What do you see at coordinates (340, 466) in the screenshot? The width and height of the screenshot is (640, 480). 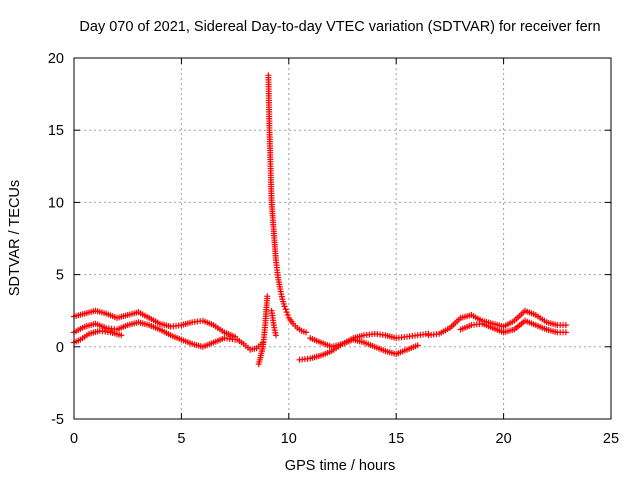 I see `x-axis-label: GPS time / hours` at bounding box center [340, 466].